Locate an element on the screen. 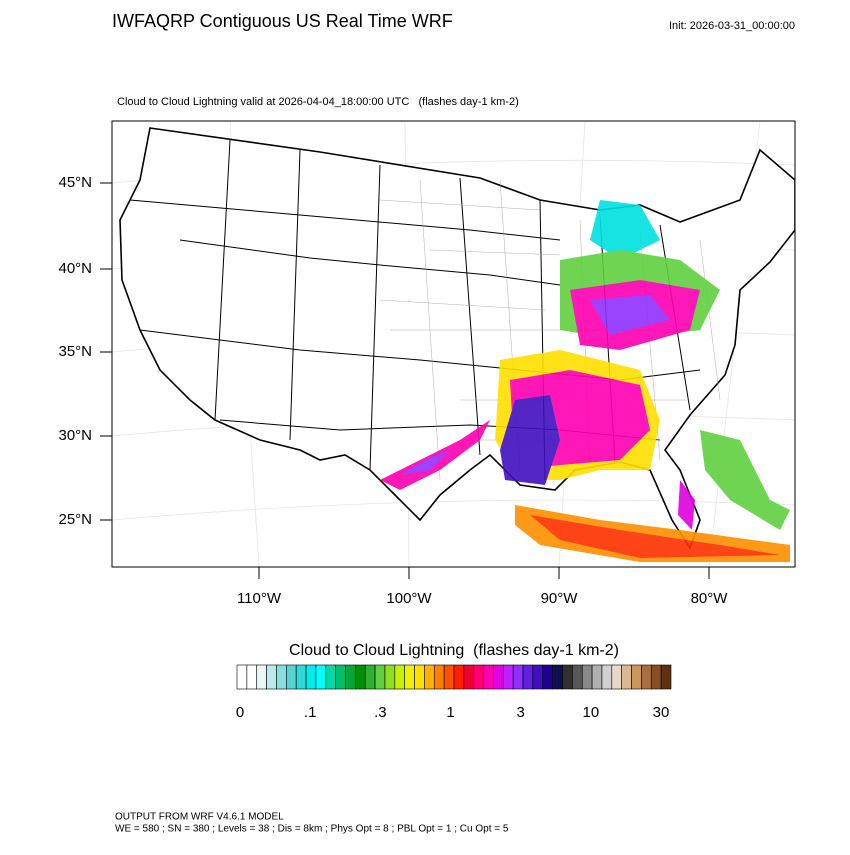 This screenshot has width=850, height=855. colorbar-label: .1 is located at coordinates (310, 712).